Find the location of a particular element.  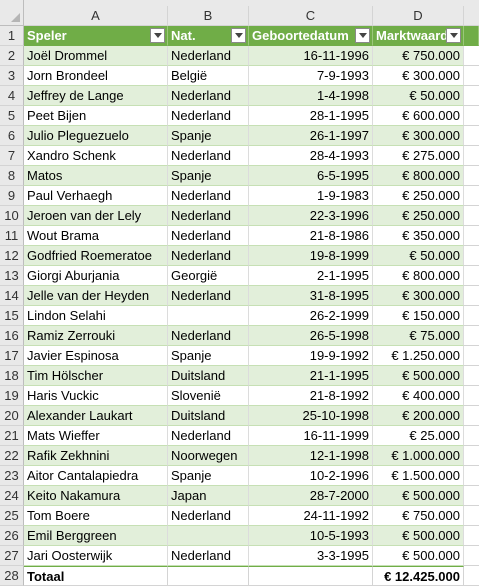

cell-marktwaarde: € 25.000 is located at coordinates (418, 436).